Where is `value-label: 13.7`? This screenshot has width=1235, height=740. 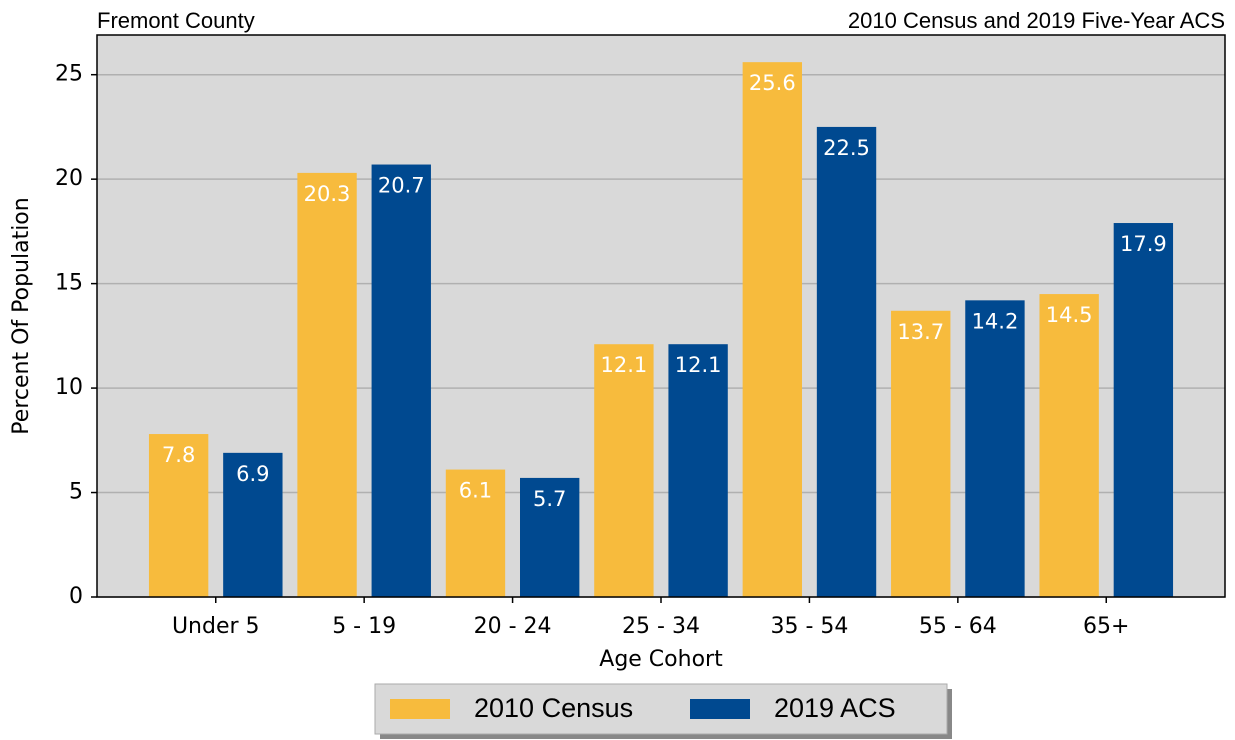 value-label: 13.7 is located at coordinates (920, 332).